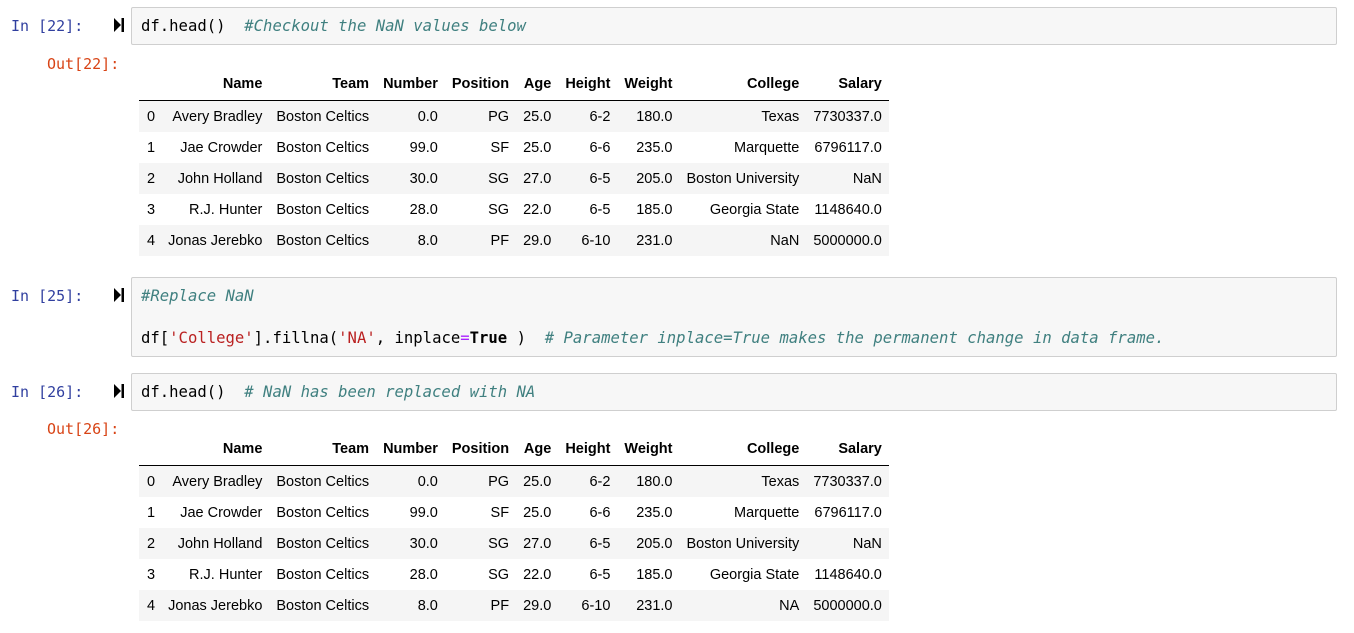  What do you see at coordinates (767, 512) in the screenshot?
I see `table-cell: Marquette` at bounding box center [767, 512].